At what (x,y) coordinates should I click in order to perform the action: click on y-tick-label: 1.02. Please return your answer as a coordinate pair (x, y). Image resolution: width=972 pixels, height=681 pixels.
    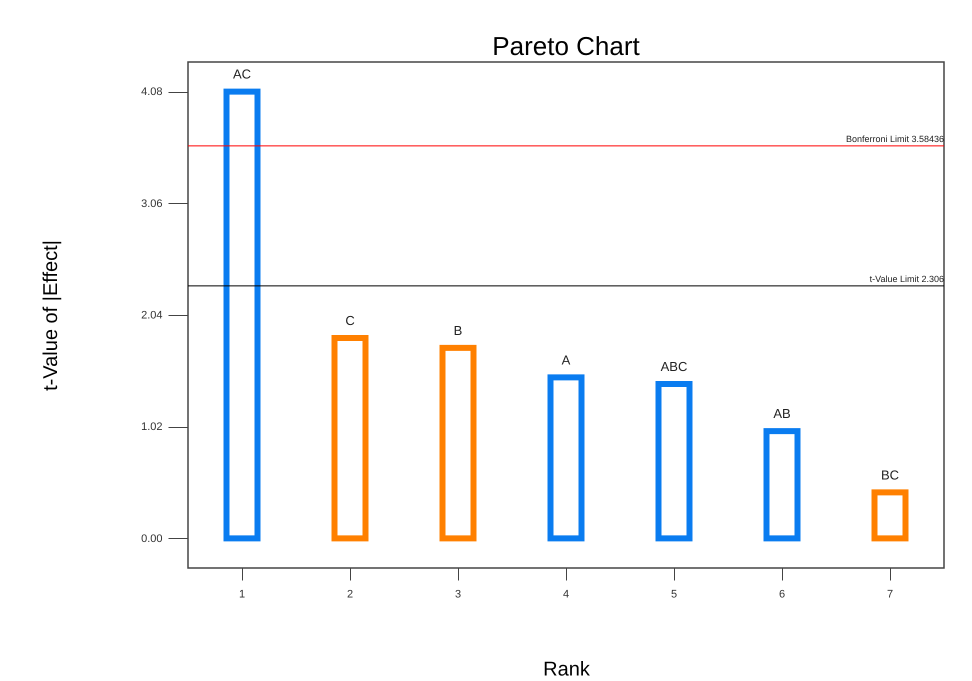
    Looking at the image, I should click on (151, 427).